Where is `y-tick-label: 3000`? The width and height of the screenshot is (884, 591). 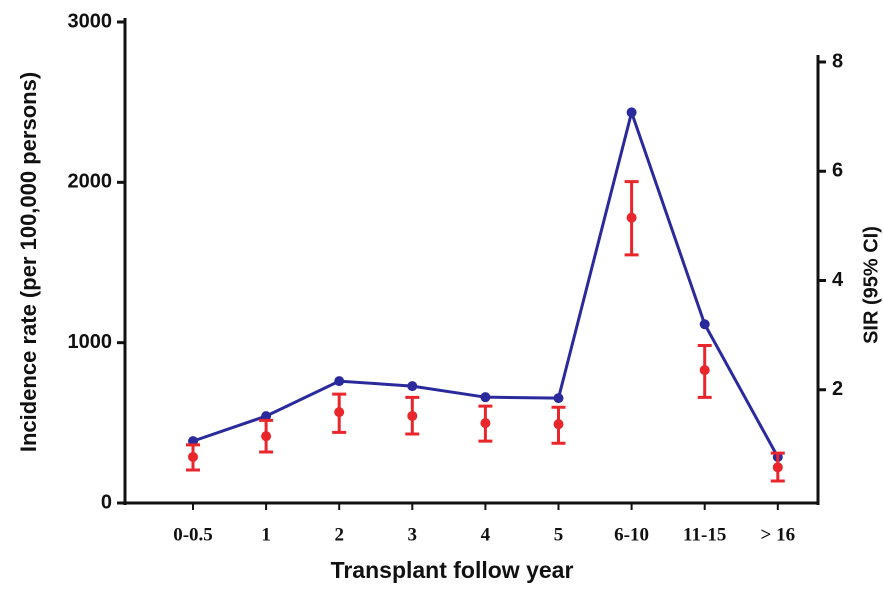
y-tick-label: 3000 is located at coordinates (90, 21).